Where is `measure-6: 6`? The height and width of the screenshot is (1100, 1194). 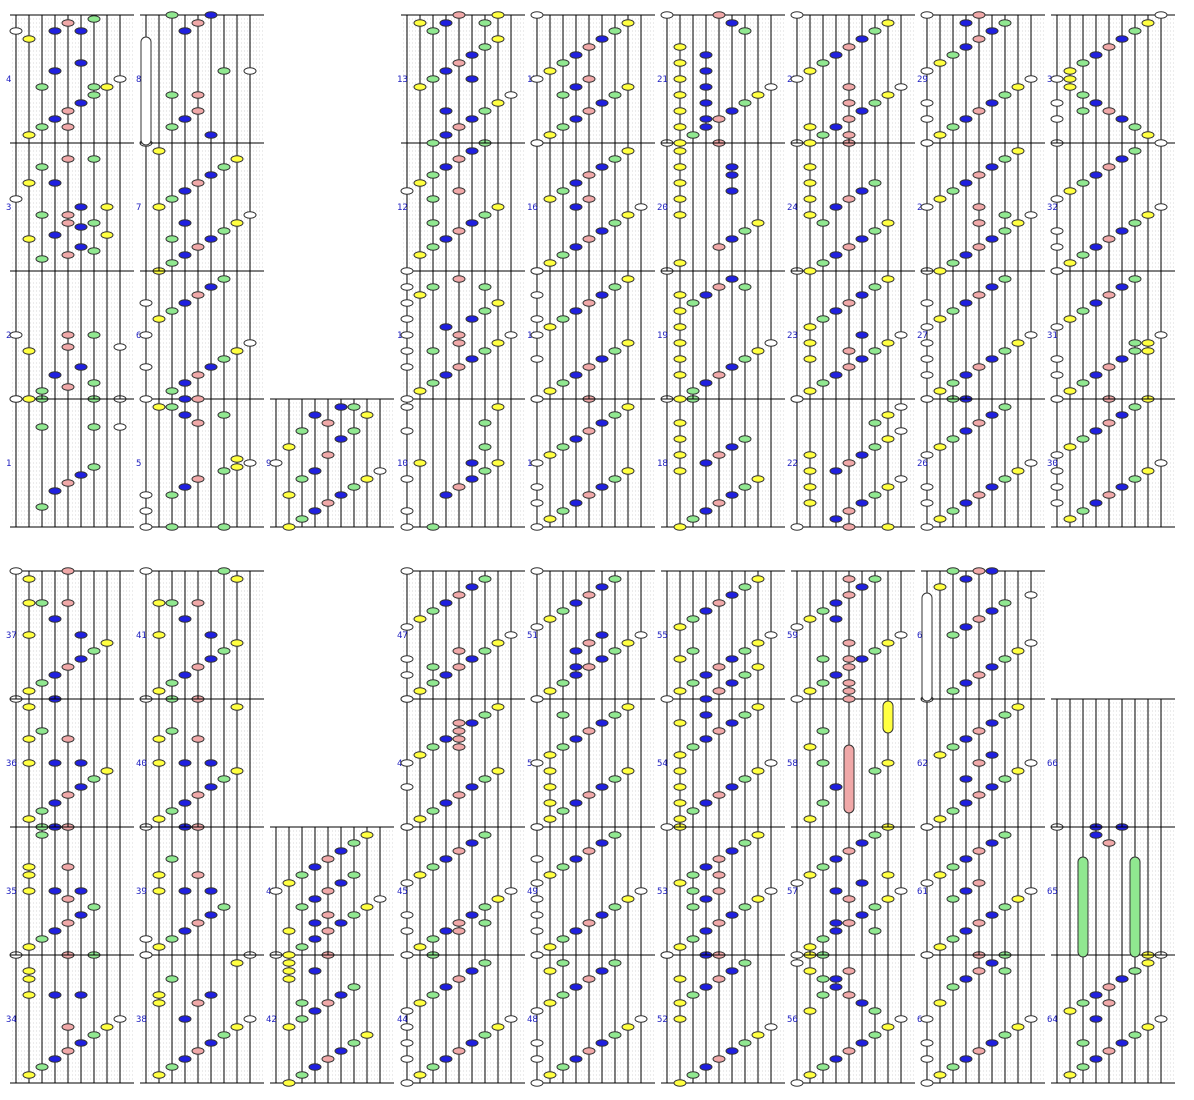
measure-6: 6 is located at coordinates (200, 335).